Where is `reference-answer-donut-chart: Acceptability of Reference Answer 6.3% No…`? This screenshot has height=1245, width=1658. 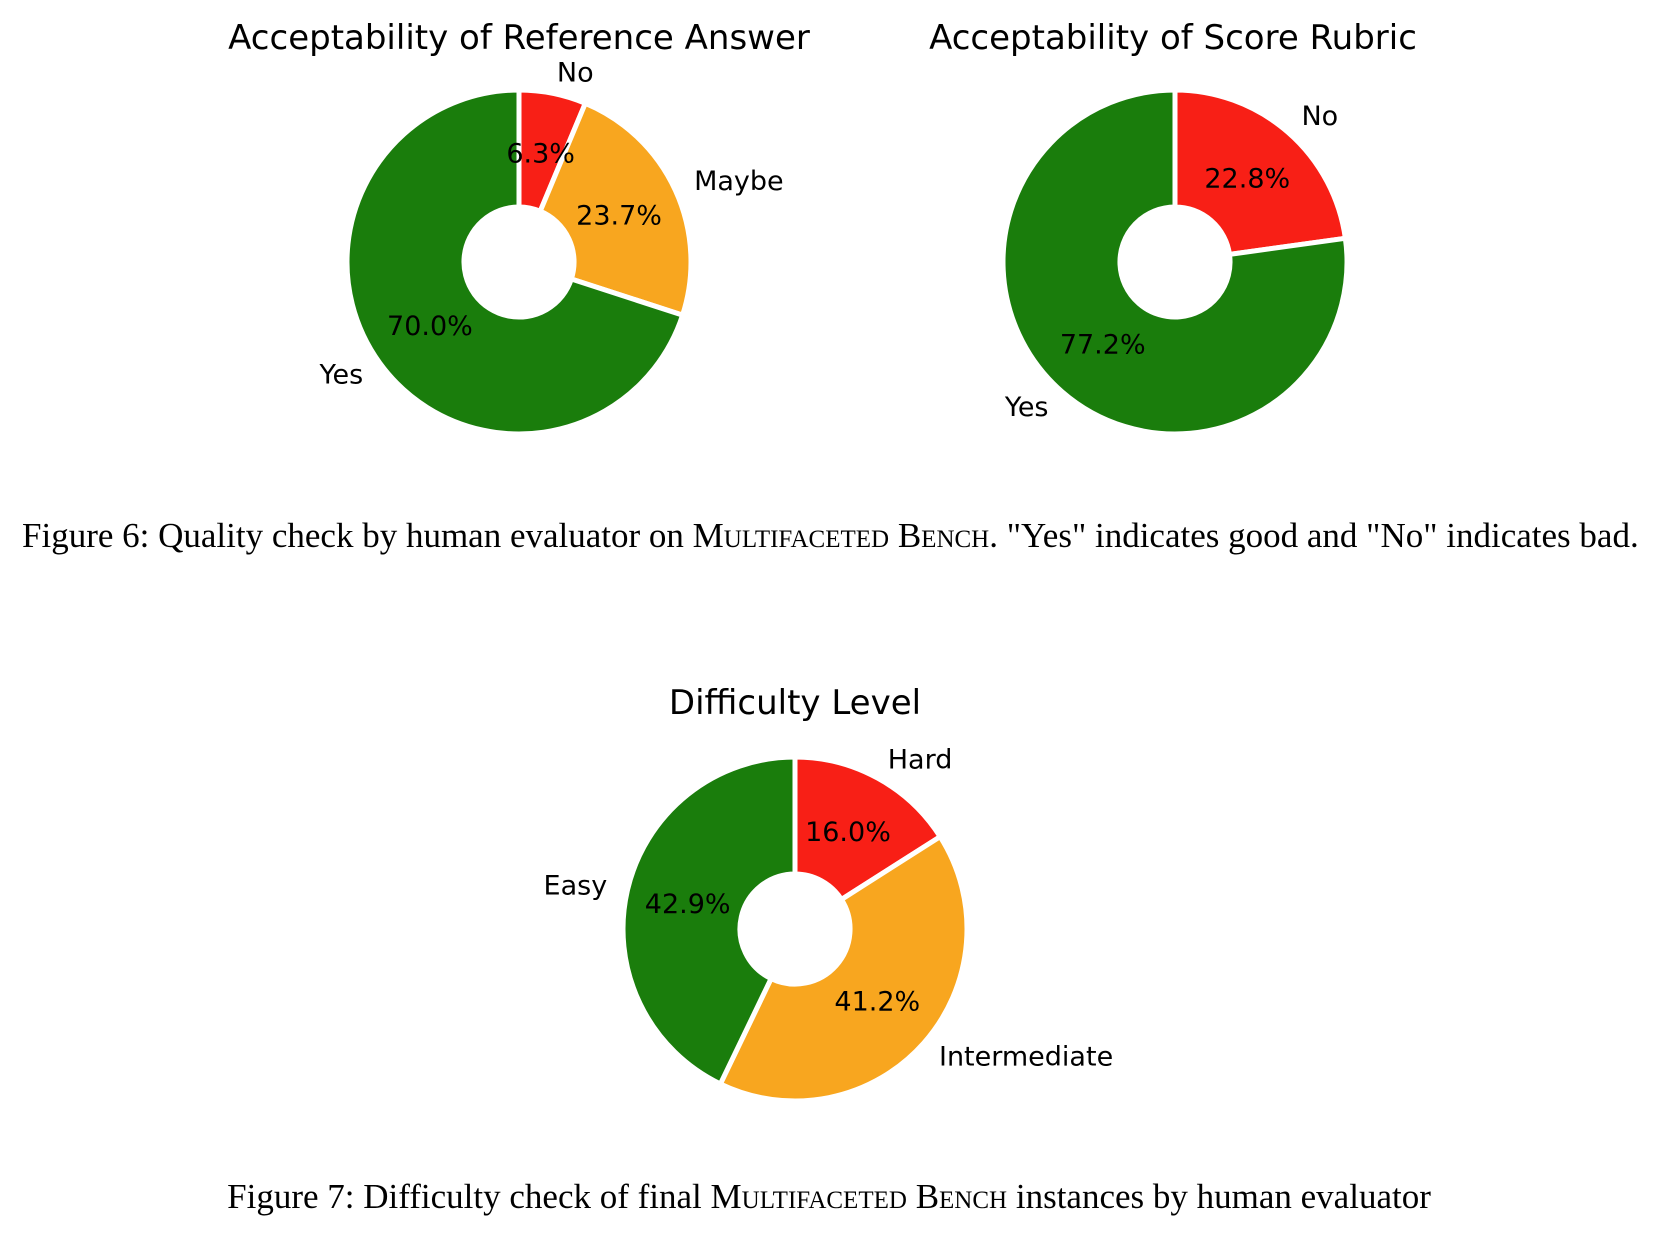
reference-answer-donut-chart: Acceptability of Reference Answer 6.3% No… is located at coordinates (519, 227).